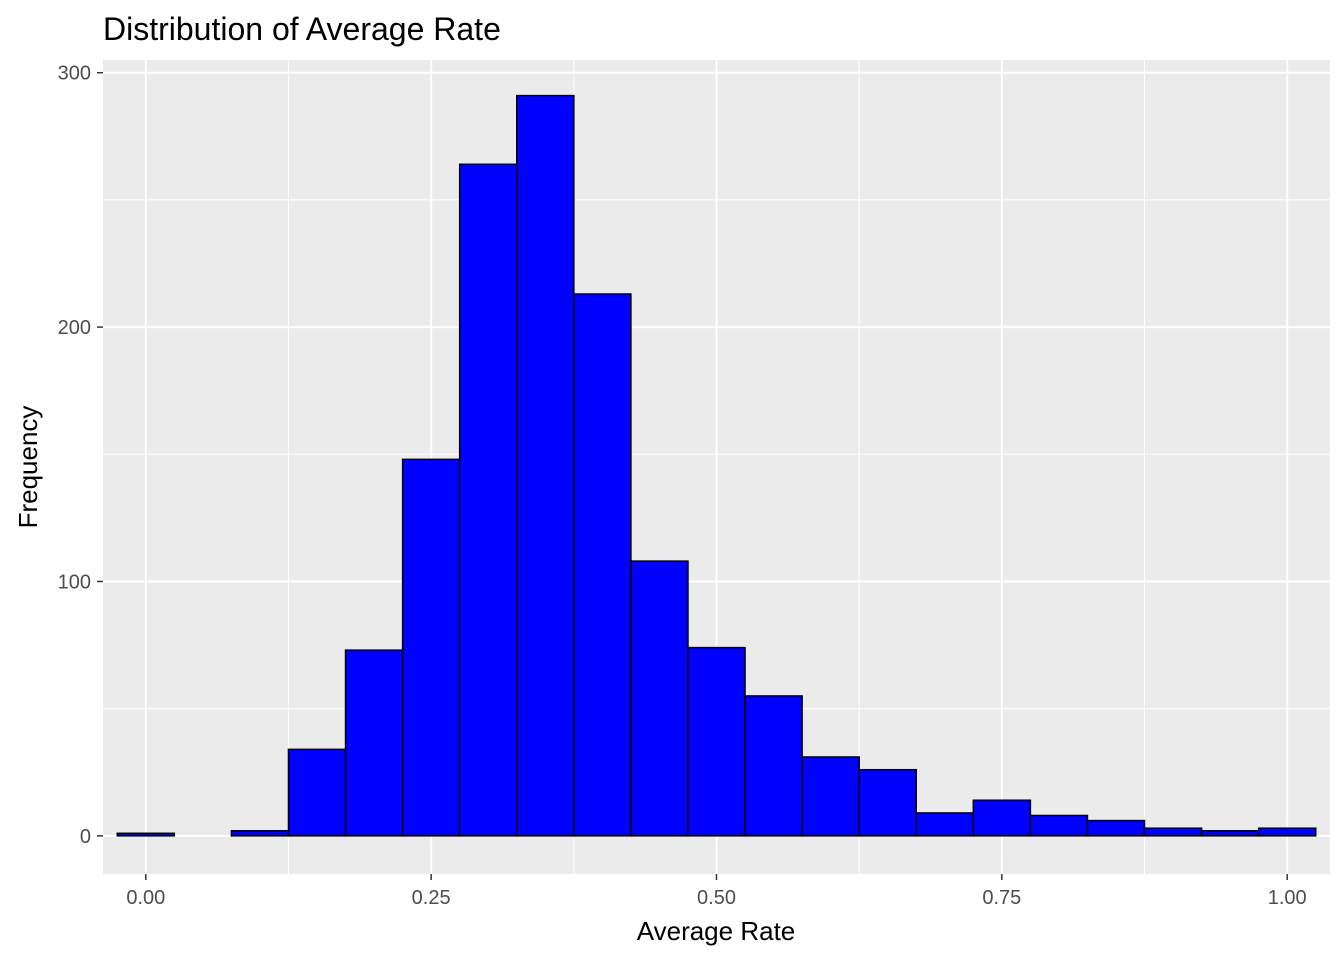 The height and width of the screenshot is (960, 1344). What do you see at coordinates (74, 582) in the screenshot?
I see `y-tick-label: 100` at bounding box center [74, 582].